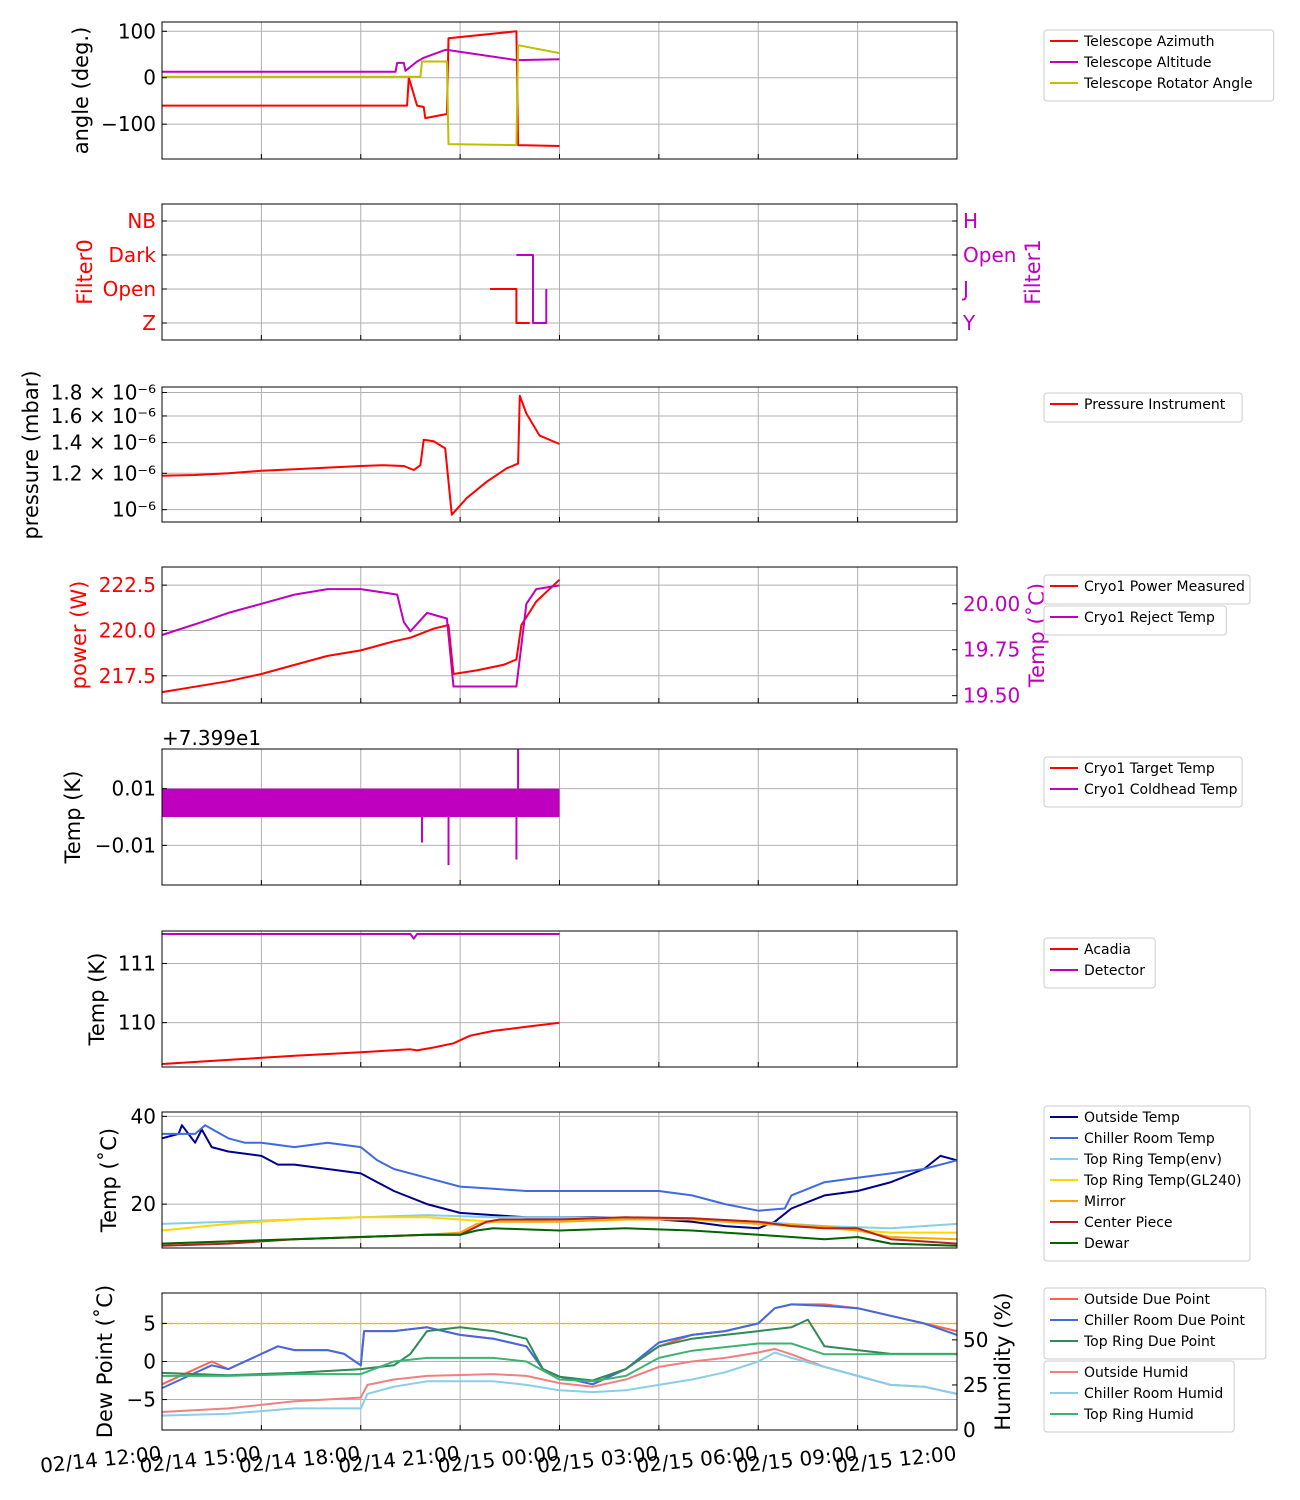  What do you see at coordinates (127, 676) in the screenshot?
I see `y-tick-label: 217.5` at bounding box center [127, 676].